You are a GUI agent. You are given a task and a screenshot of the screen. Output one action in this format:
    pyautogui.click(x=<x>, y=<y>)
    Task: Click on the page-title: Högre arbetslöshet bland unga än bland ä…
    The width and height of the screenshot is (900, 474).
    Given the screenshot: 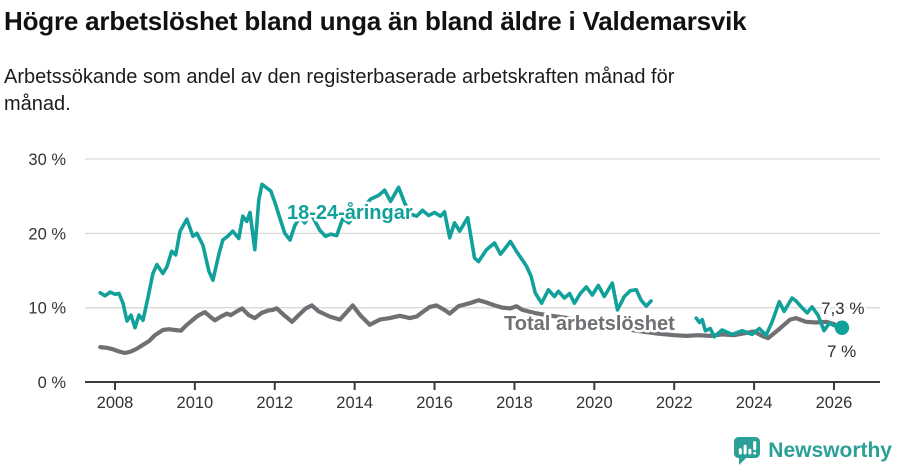 What is the action you would take?
    pyautogui.click(x=375, y=21)
    